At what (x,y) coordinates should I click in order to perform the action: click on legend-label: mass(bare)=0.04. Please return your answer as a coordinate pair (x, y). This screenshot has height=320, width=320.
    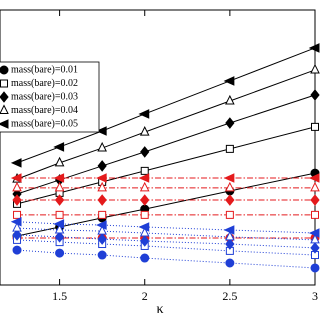
    Looking at the image, I should click on (44, 110).